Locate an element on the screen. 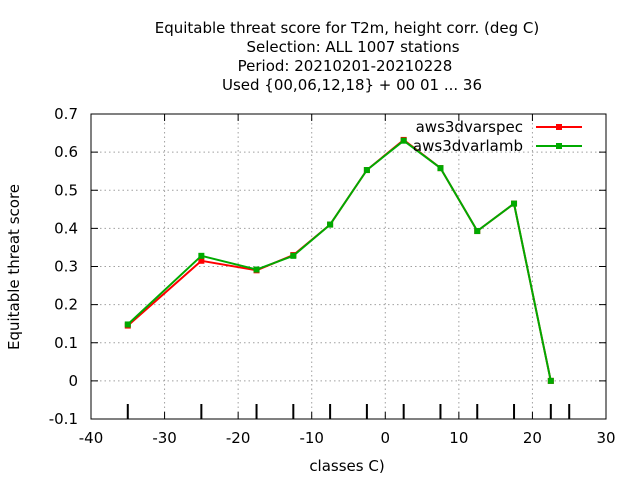 This screenshot has width=640, height=480. x-tick-label-1: -30 is located at coordinates (164, 438).